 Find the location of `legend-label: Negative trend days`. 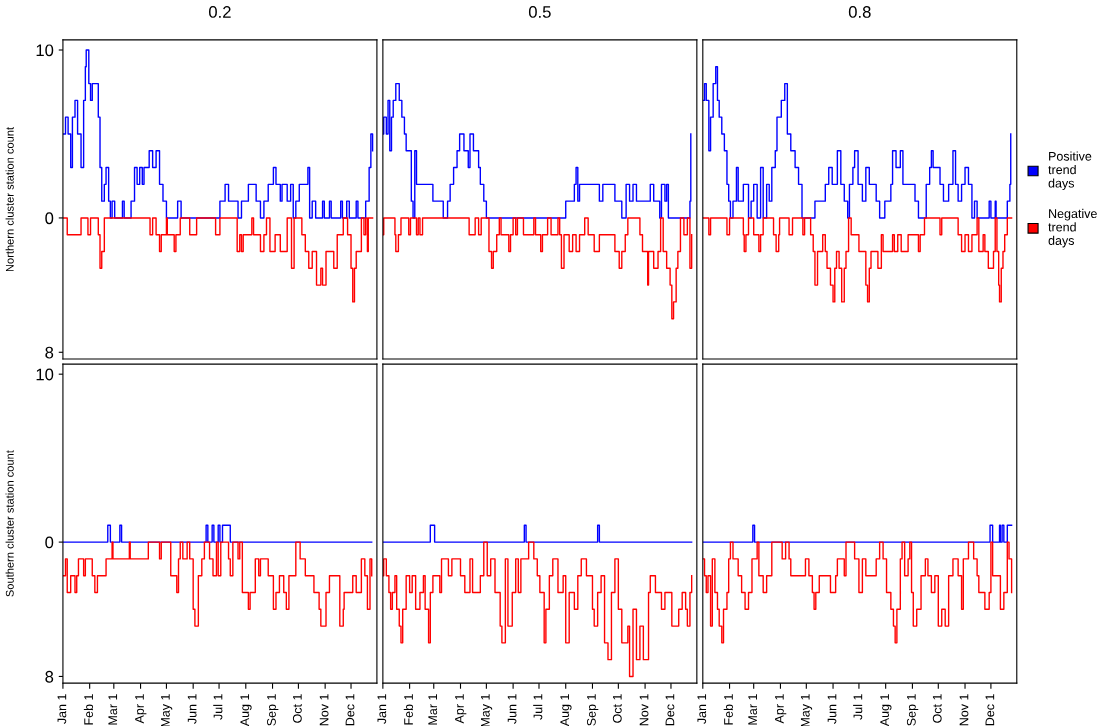

legend-label: Negative trend days is located at coordinates (1072, 228).